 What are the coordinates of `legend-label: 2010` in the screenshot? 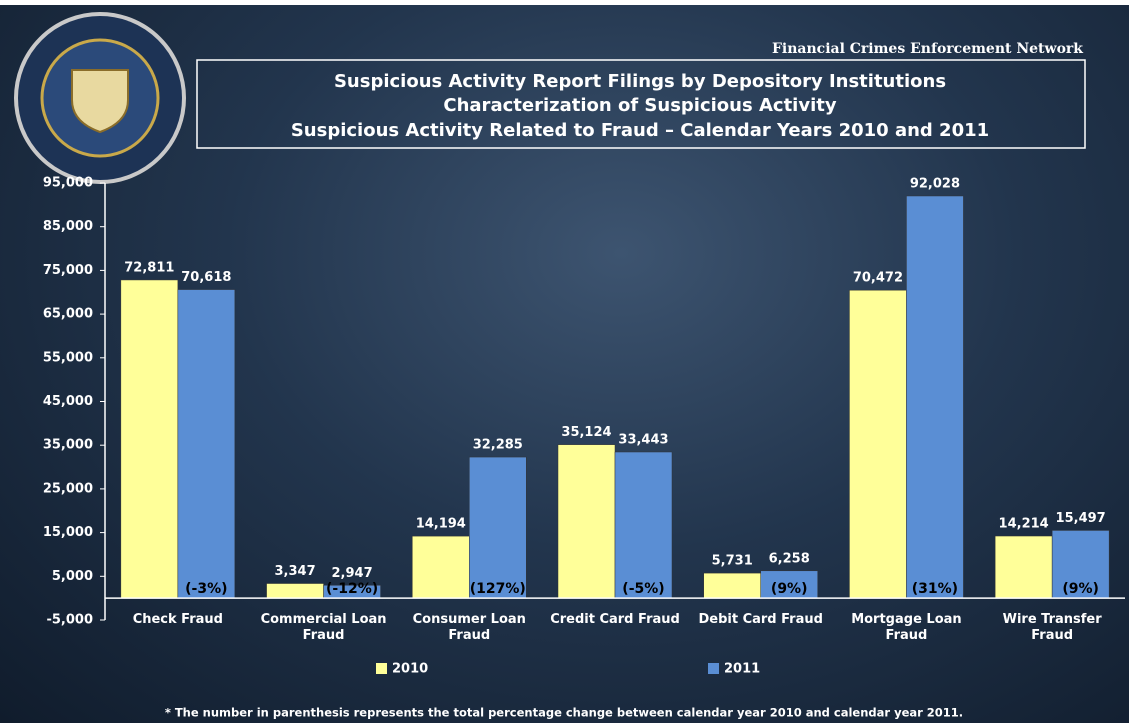 It's located at (410, 669).